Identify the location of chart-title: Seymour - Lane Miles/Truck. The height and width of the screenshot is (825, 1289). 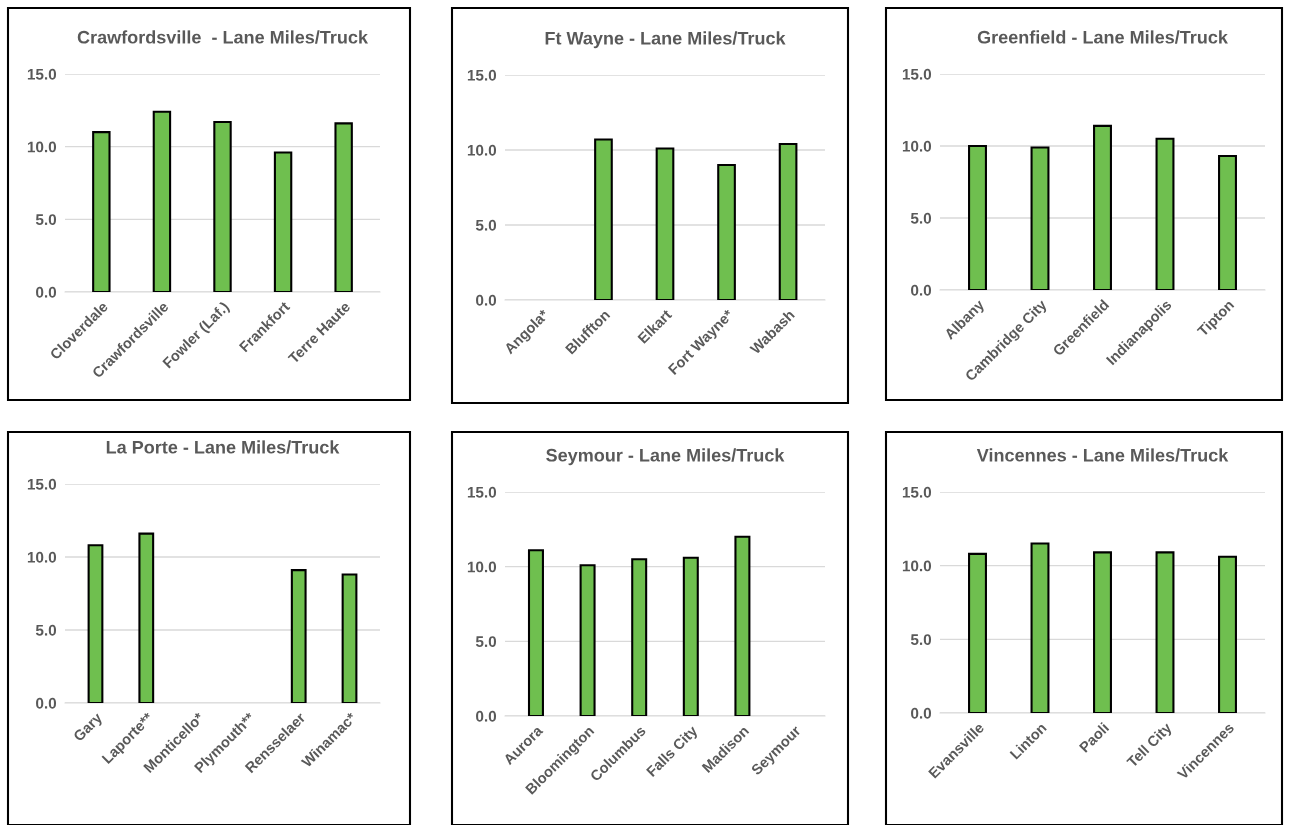
(665, 457).